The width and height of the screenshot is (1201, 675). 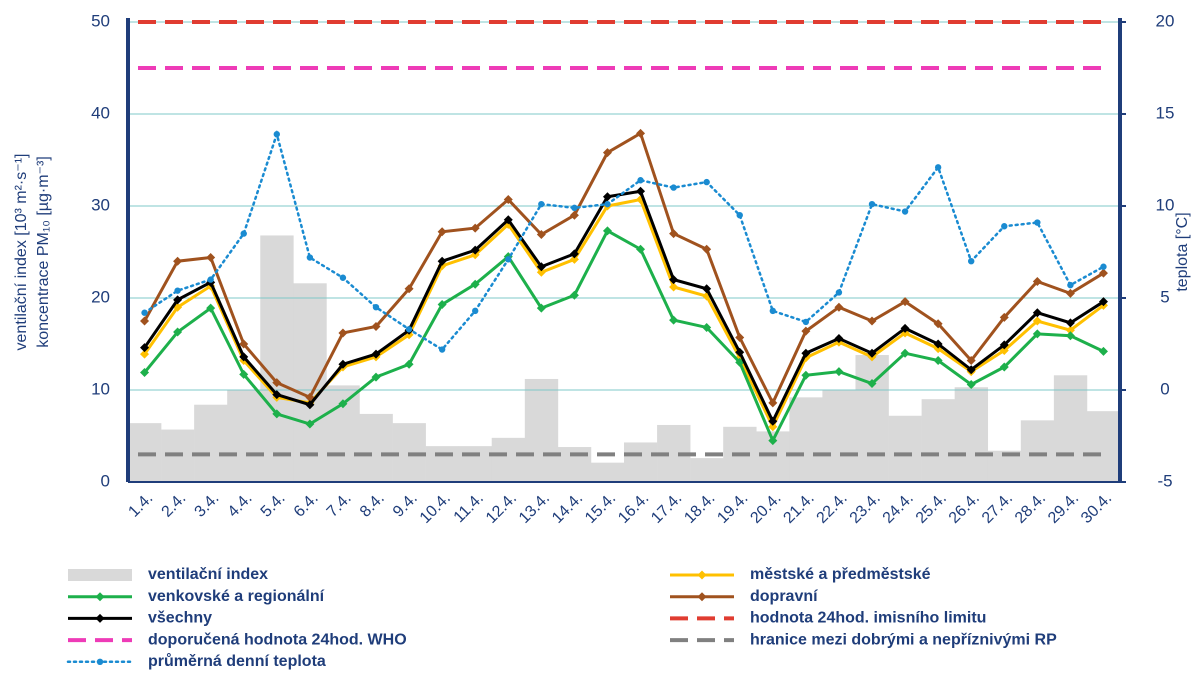 I want to click on x-tick-label: 22.4., so click(x=832, y=508).